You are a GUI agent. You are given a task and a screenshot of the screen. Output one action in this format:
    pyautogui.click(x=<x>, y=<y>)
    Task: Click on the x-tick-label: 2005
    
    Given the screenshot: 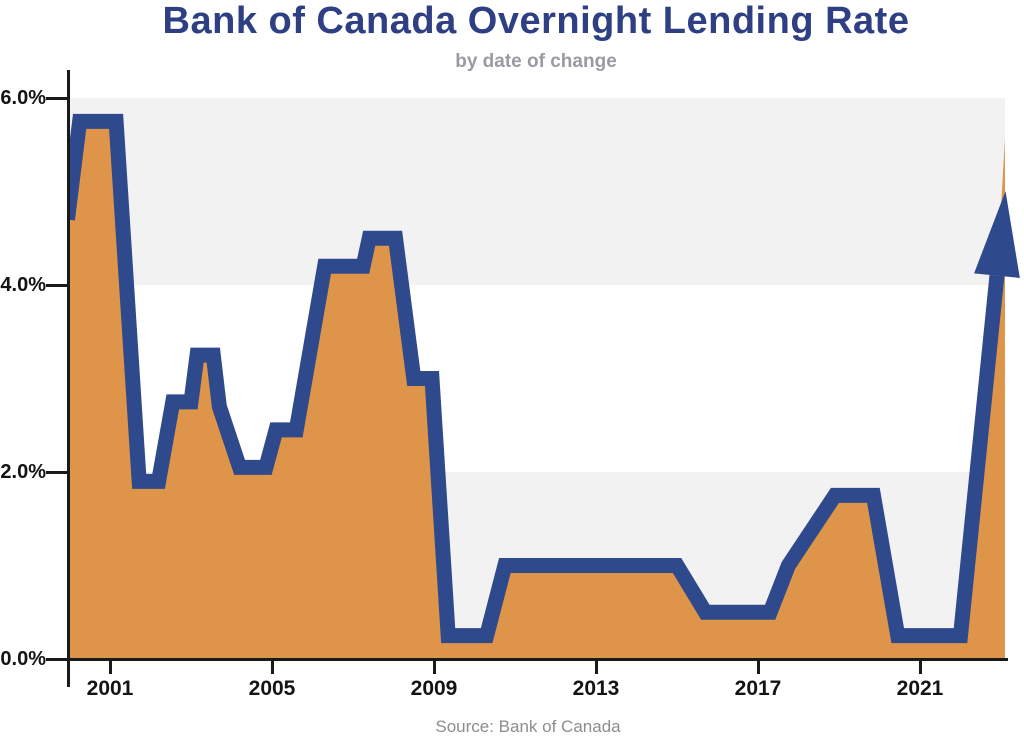 What is the action you would take?
    pyautogui.click(x=272, y=688)
    